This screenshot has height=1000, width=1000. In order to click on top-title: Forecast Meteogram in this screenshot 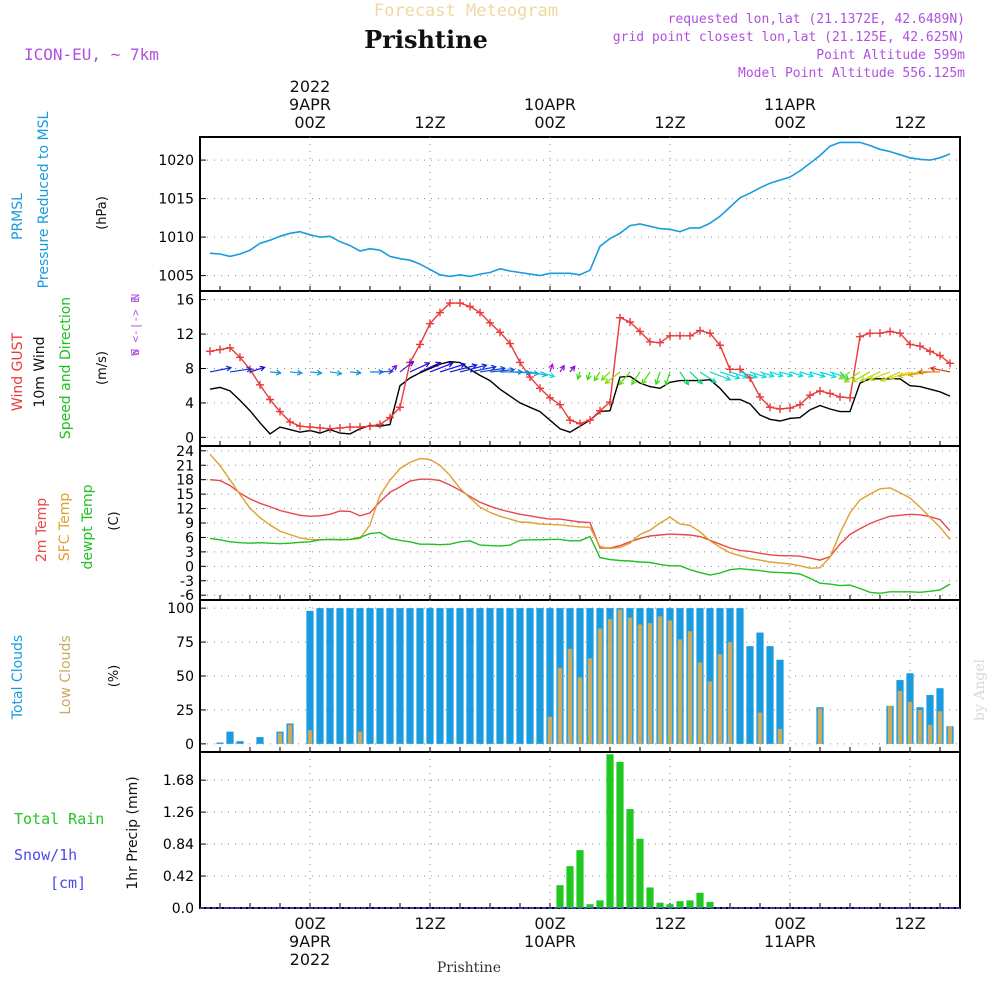, I will do `click(466, 11)`.